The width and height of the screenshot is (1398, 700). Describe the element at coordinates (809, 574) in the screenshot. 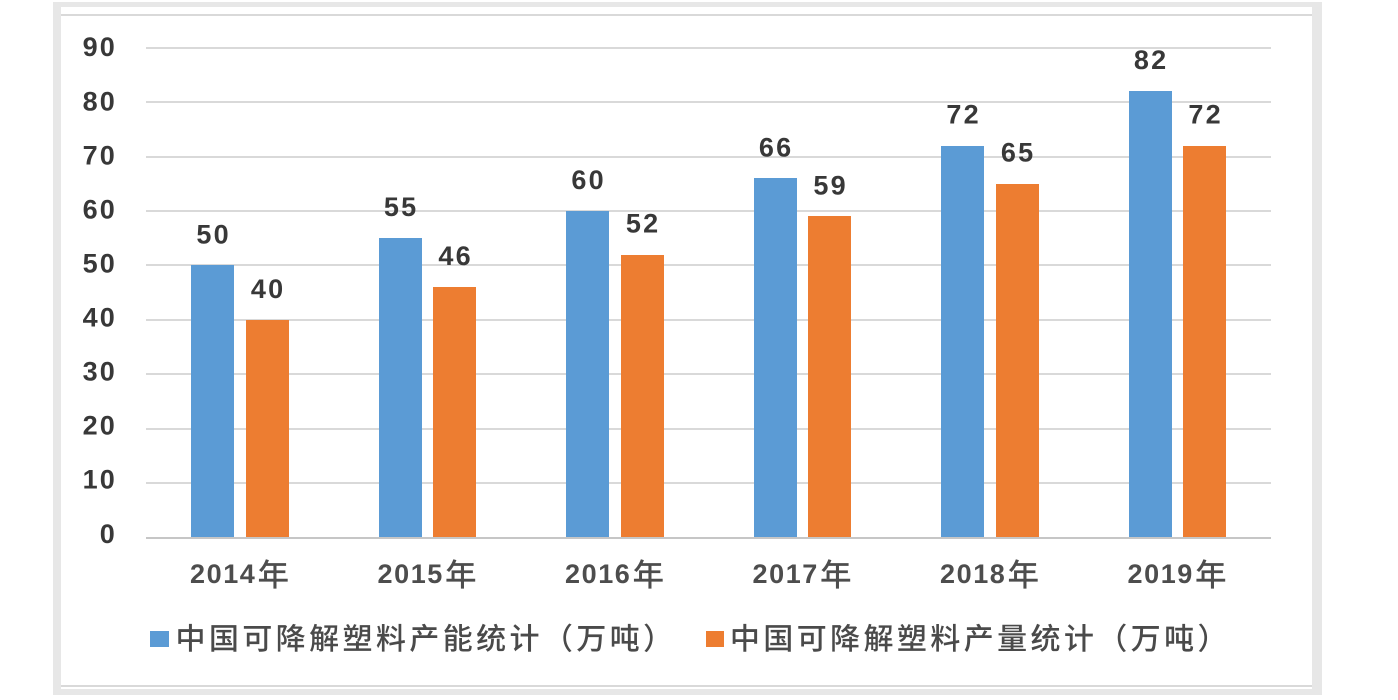

I see `svg-text: 7` at that location.